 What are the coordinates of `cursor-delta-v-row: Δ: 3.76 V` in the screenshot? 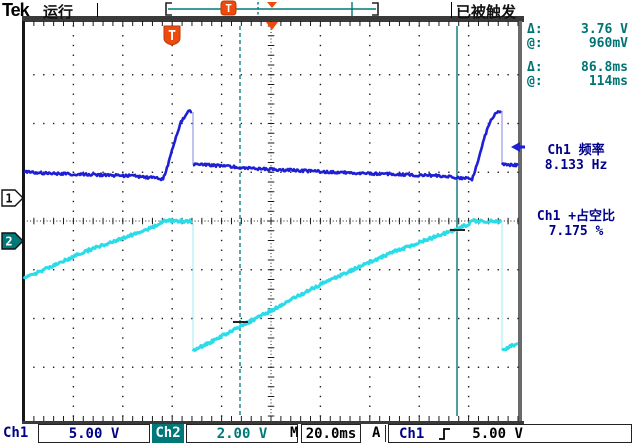 It's located at (577, 30).